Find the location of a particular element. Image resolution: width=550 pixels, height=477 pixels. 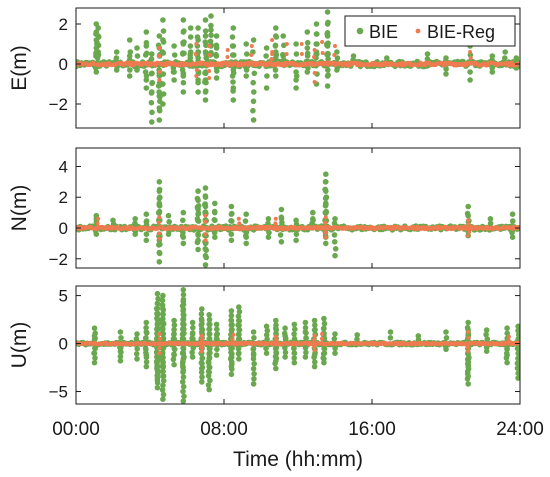

ytick-label-e: 0 is located at coordinates (63, 64).